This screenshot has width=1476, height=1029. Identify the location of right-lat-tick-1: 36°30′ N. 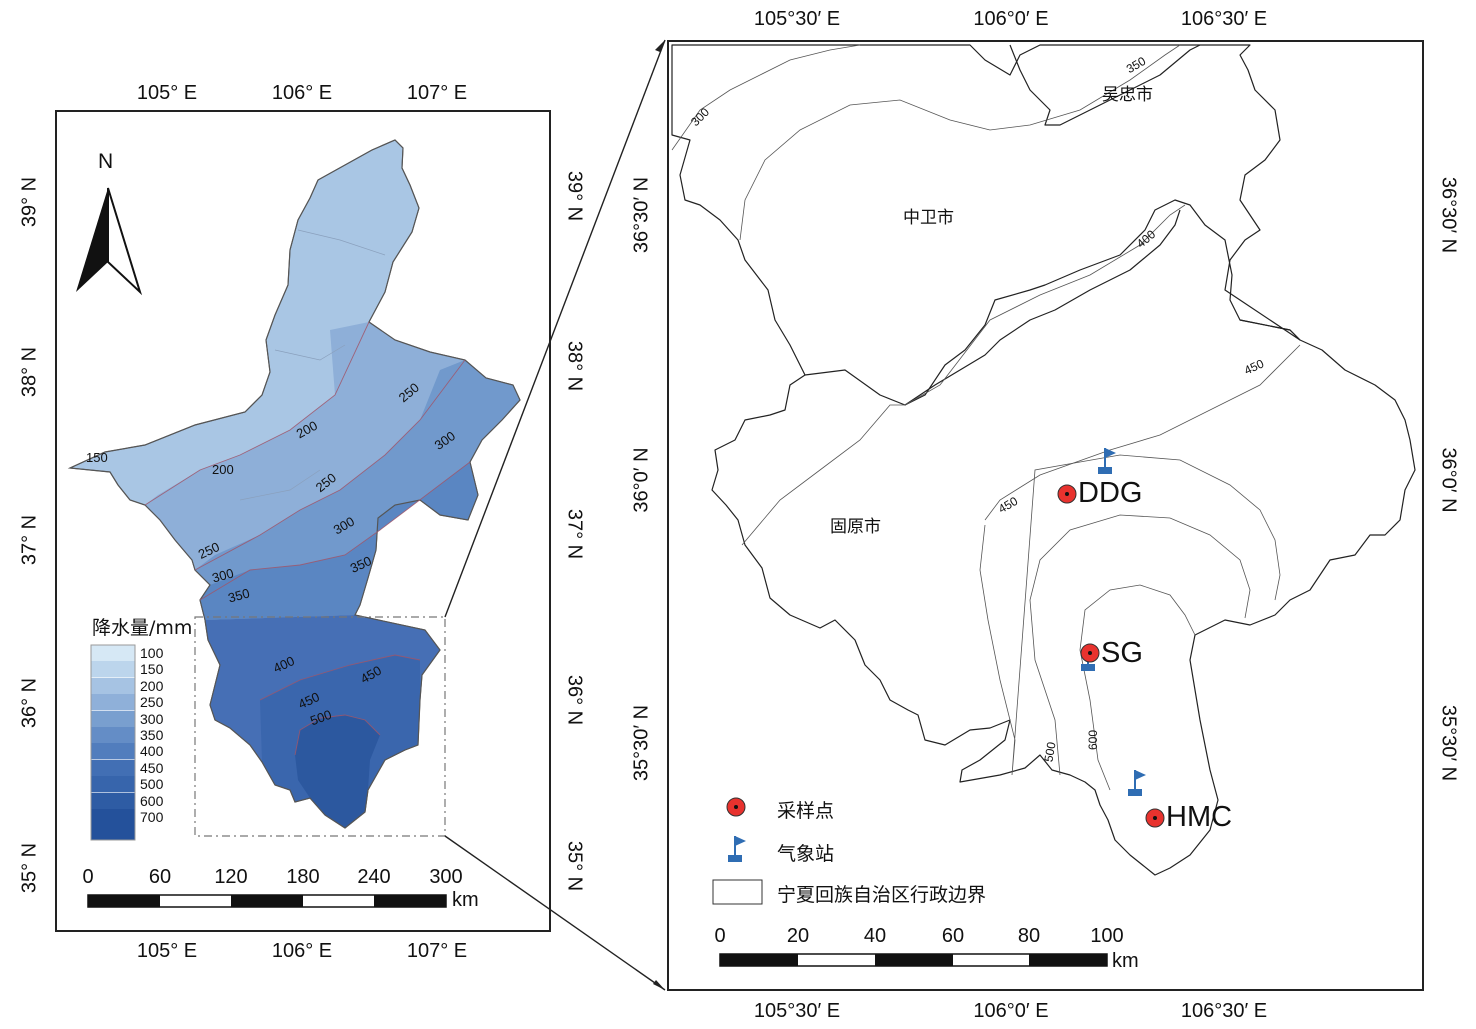
(641, 215).